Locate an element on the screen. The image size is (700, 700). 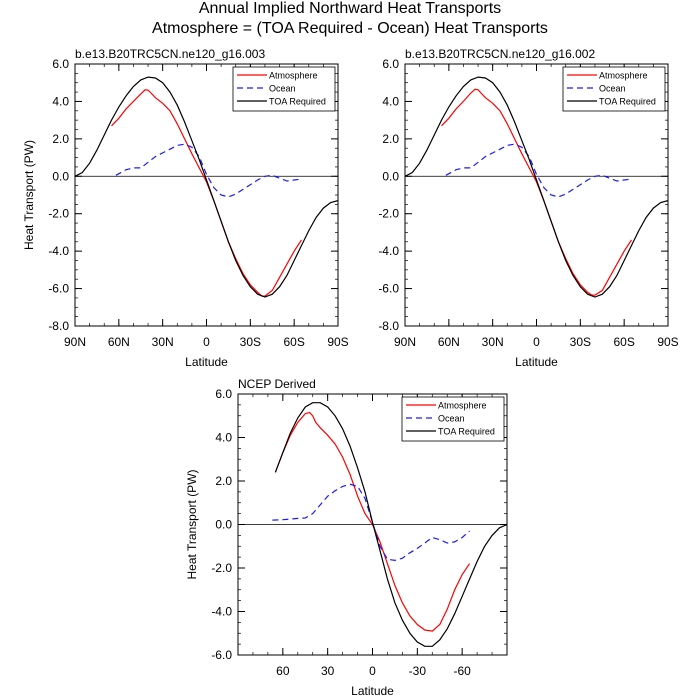
figure-title: Annual Implied Northward Heat Transports is located at coordinates (350, 8).